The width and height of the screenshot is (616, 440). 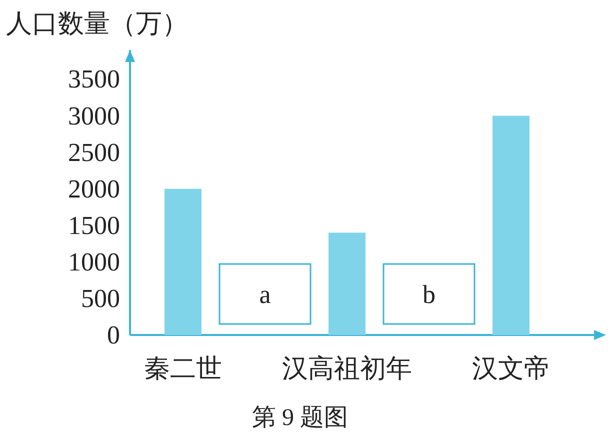 What do you see at coordinates (183, 368) in the screenshot?
I see `x-tick-label: 秦二世` at bounding box center [183, 368].